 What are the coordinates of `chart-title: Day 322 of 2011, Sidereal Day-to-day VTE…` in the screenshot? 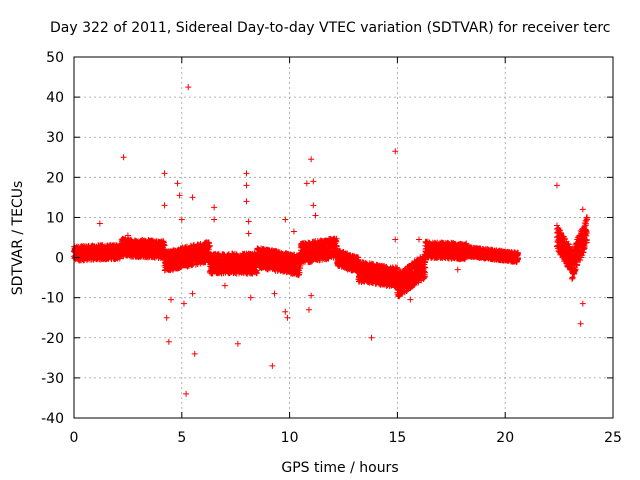 It's located at (330, 28).